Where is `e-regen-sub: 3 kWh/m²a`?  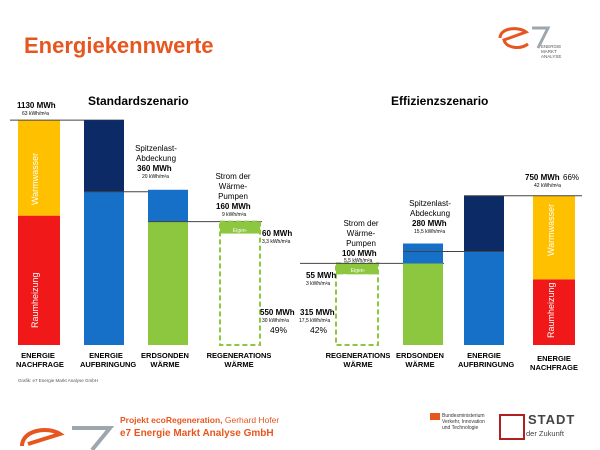
e-regen-sub: 3 kWh/m²a is located at coordinates (318, 284).